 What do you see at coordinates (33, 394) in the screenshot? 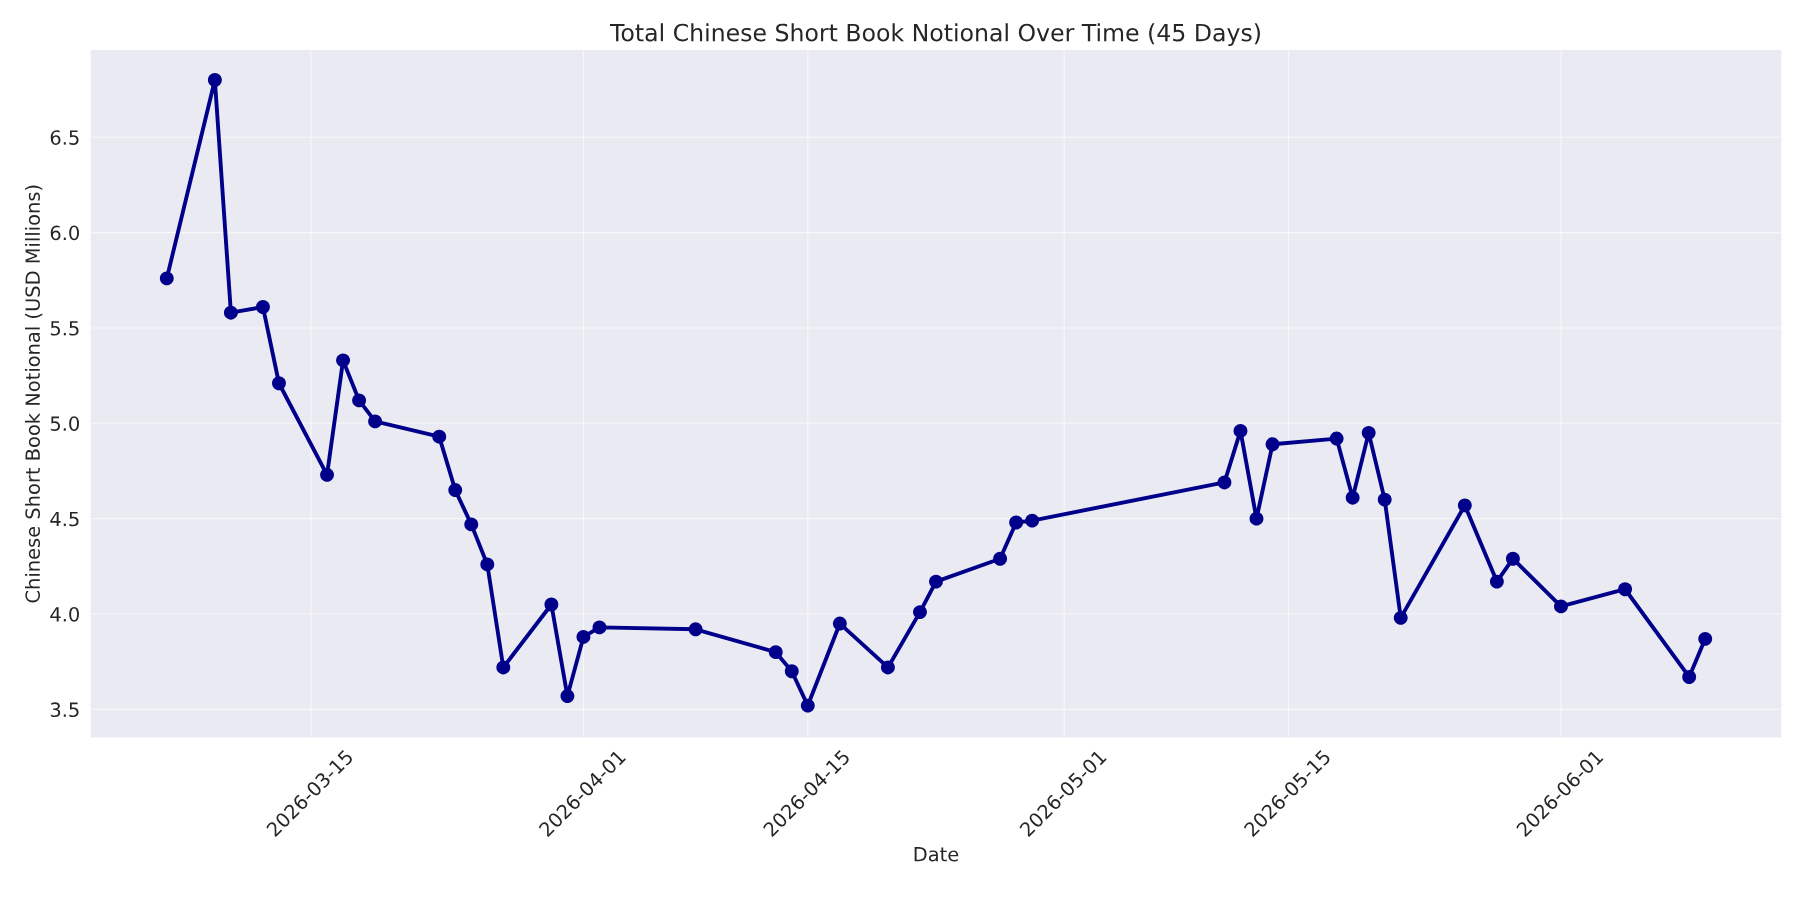
I see `y-axis-title: Chinese Short Book Notional (USD Millions)` at bounding box center [33, 394].